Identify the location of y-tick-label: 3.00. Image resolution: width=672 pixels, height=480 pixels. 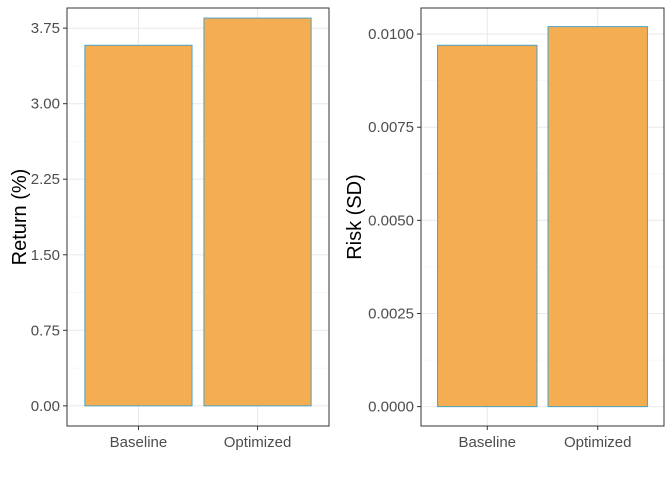
(45, 104).